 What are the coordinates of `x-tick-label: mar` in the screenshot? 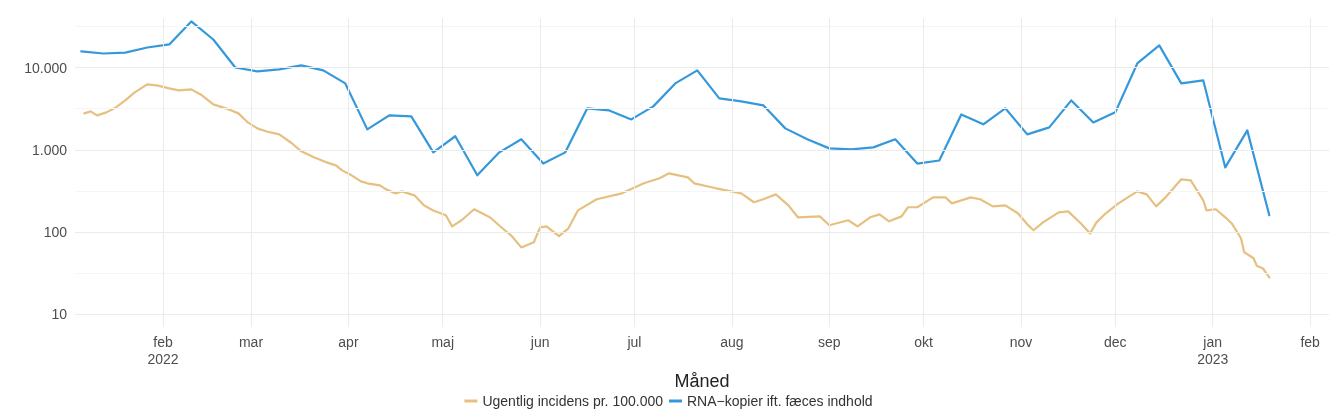 It's located at (251, 341).